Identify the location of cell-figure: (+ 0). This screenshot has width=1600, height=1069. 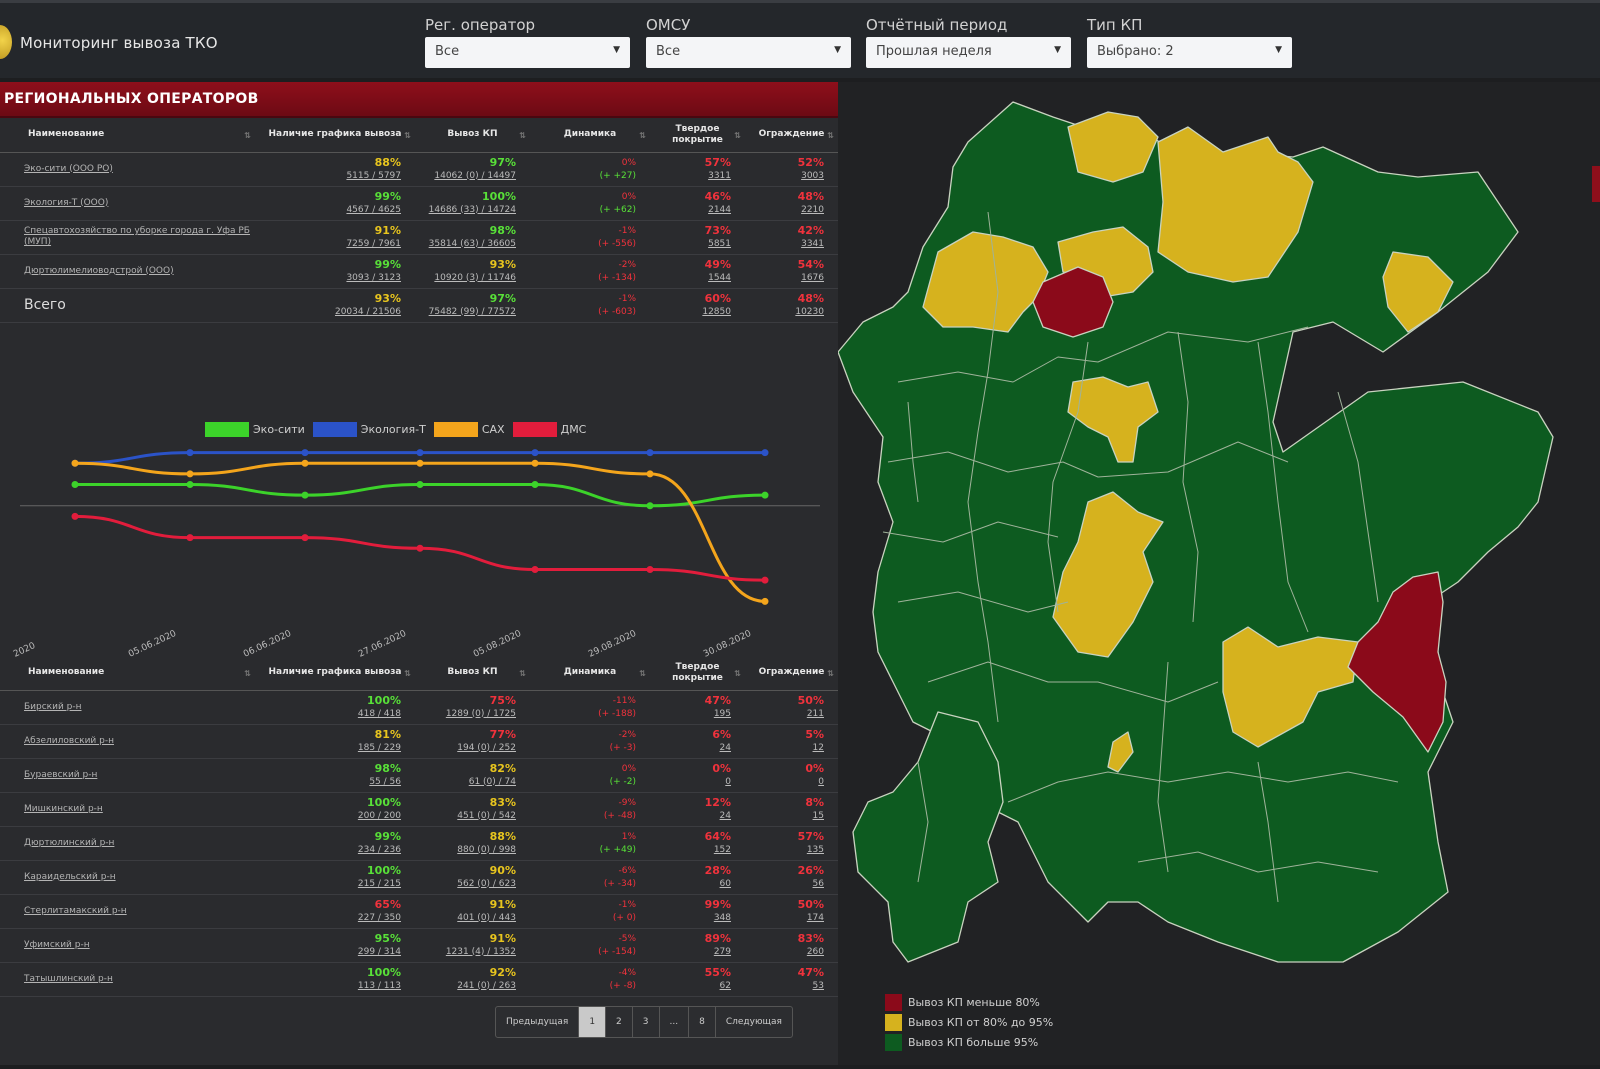
(624, 917).